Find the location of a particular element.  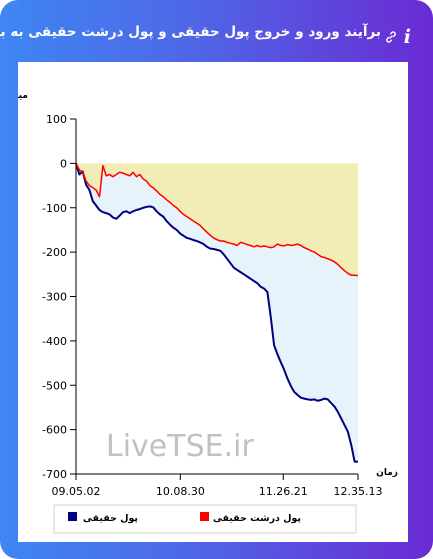

y-tick-label: -100 is located at coordinates (54, 208).